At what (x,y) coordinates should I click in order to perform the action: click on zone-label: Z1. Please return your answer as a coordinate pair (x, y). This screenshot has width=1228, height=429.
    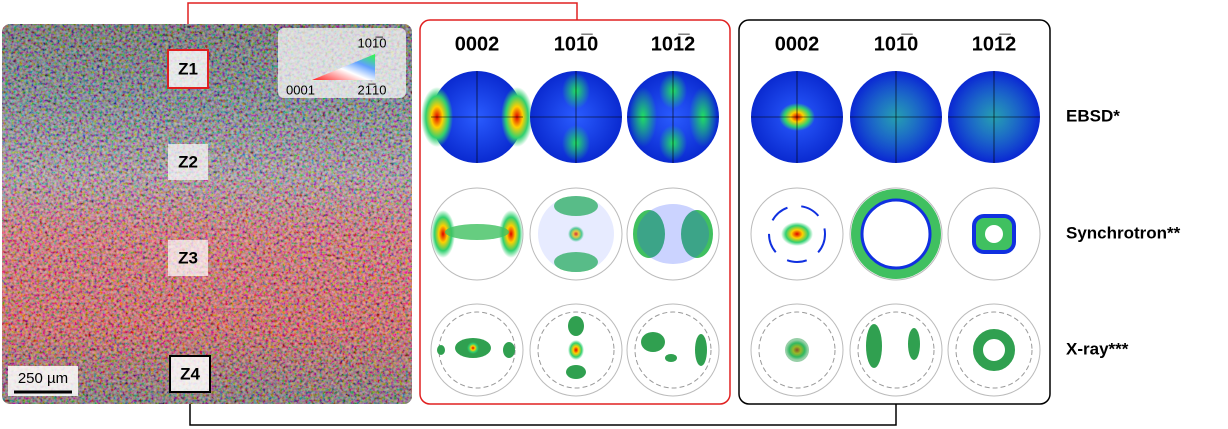
    Looking at the image, I should click on (188, 68).